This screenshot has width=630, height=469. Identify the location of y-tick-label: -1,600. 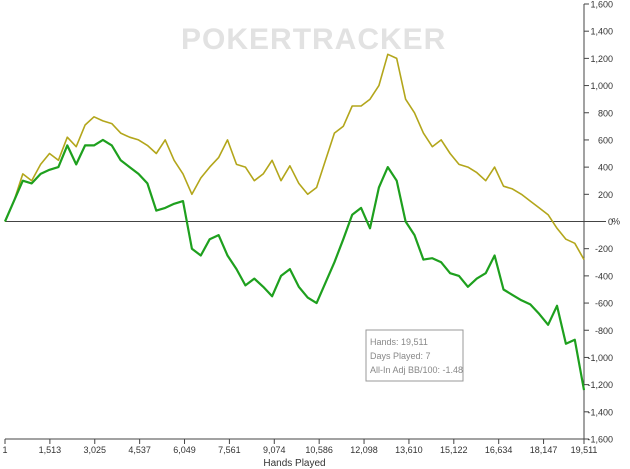
(600, 440).